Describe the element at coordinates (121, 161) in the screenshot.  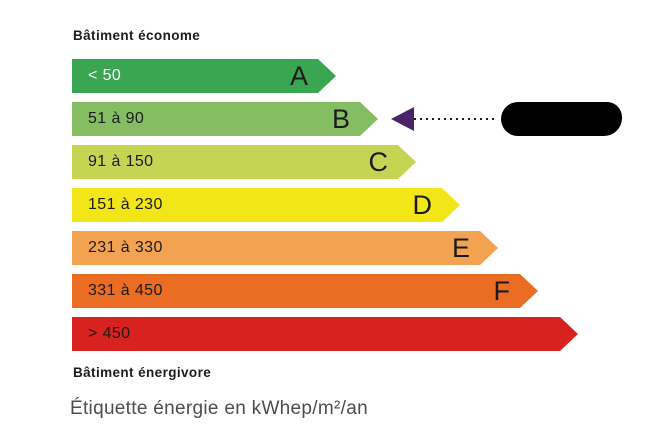
I see `range-label-c: 91 à 150` at that location.